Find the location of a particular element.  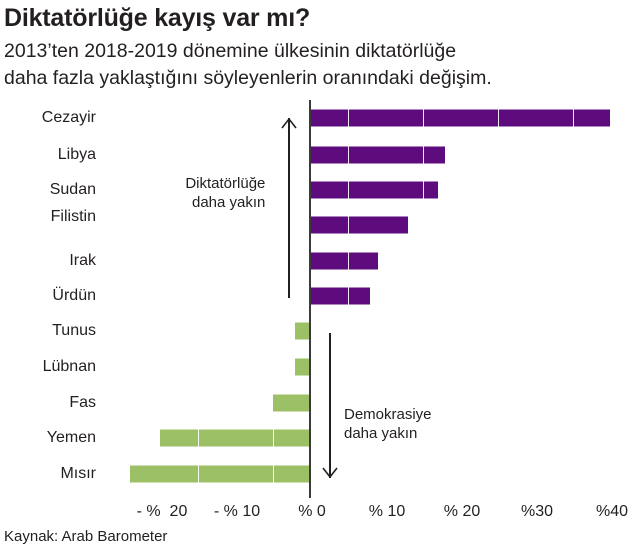

bar-yemen is located at coordinates (235, 438).